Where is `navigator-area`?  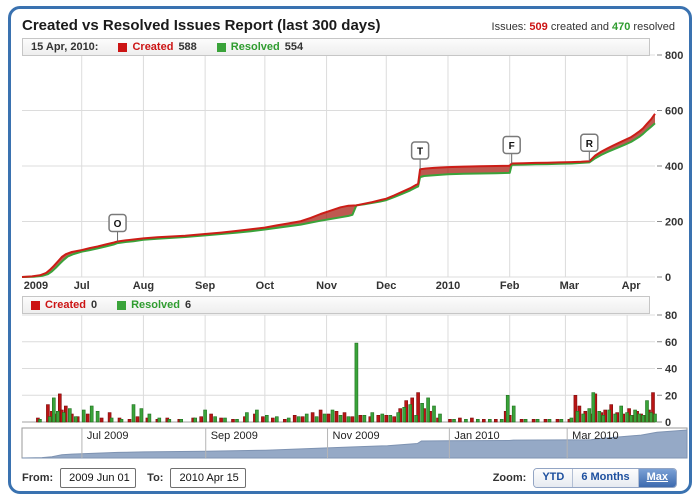
navigator-area is located at coordinates (354, 444).